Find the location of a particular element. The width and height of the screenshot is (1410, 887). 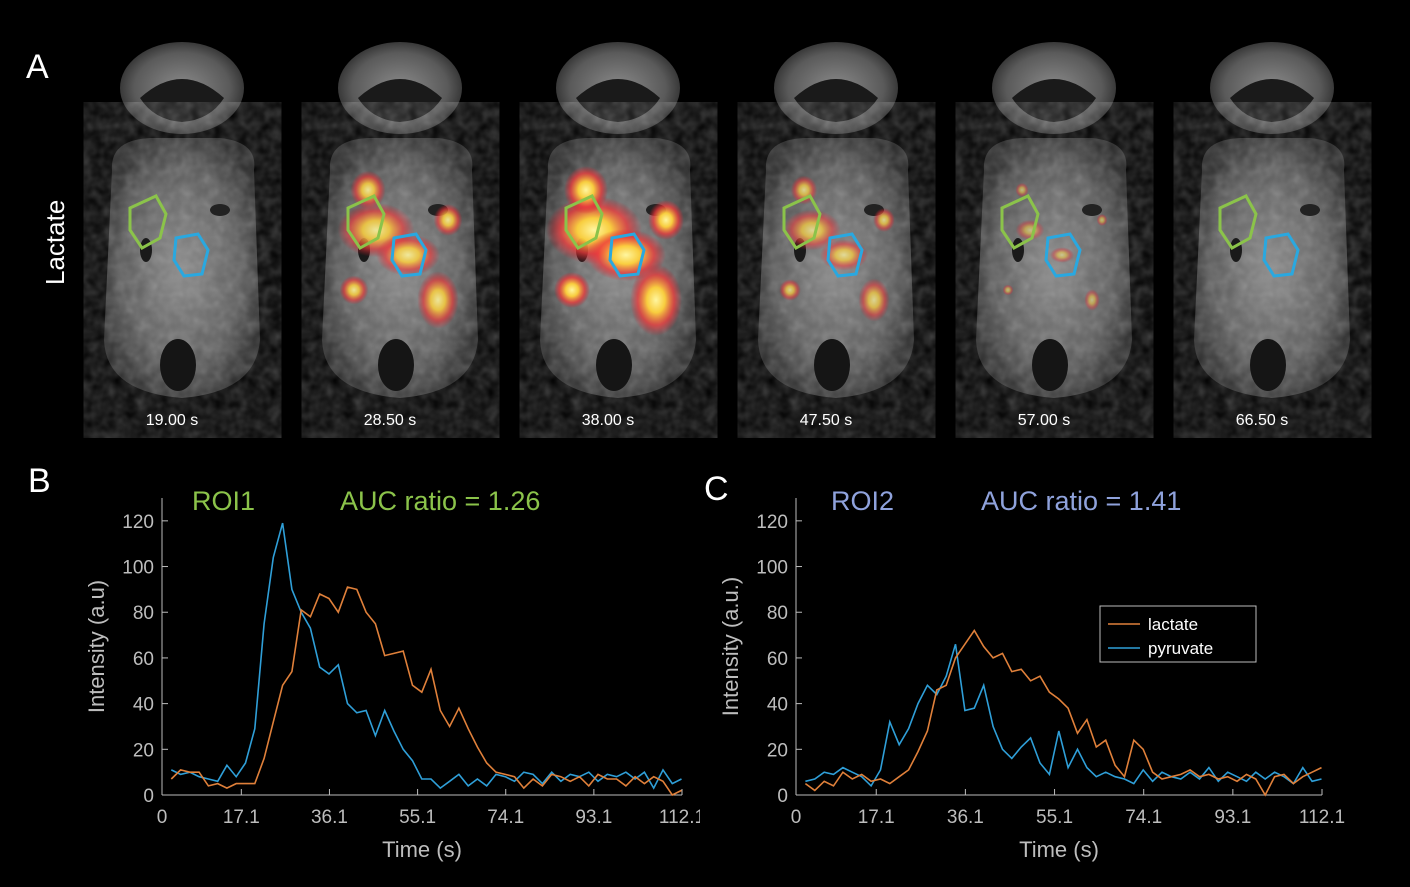

auc-ratio-label: AUC ratio = 1.26 is located at coordinates (440, 501).